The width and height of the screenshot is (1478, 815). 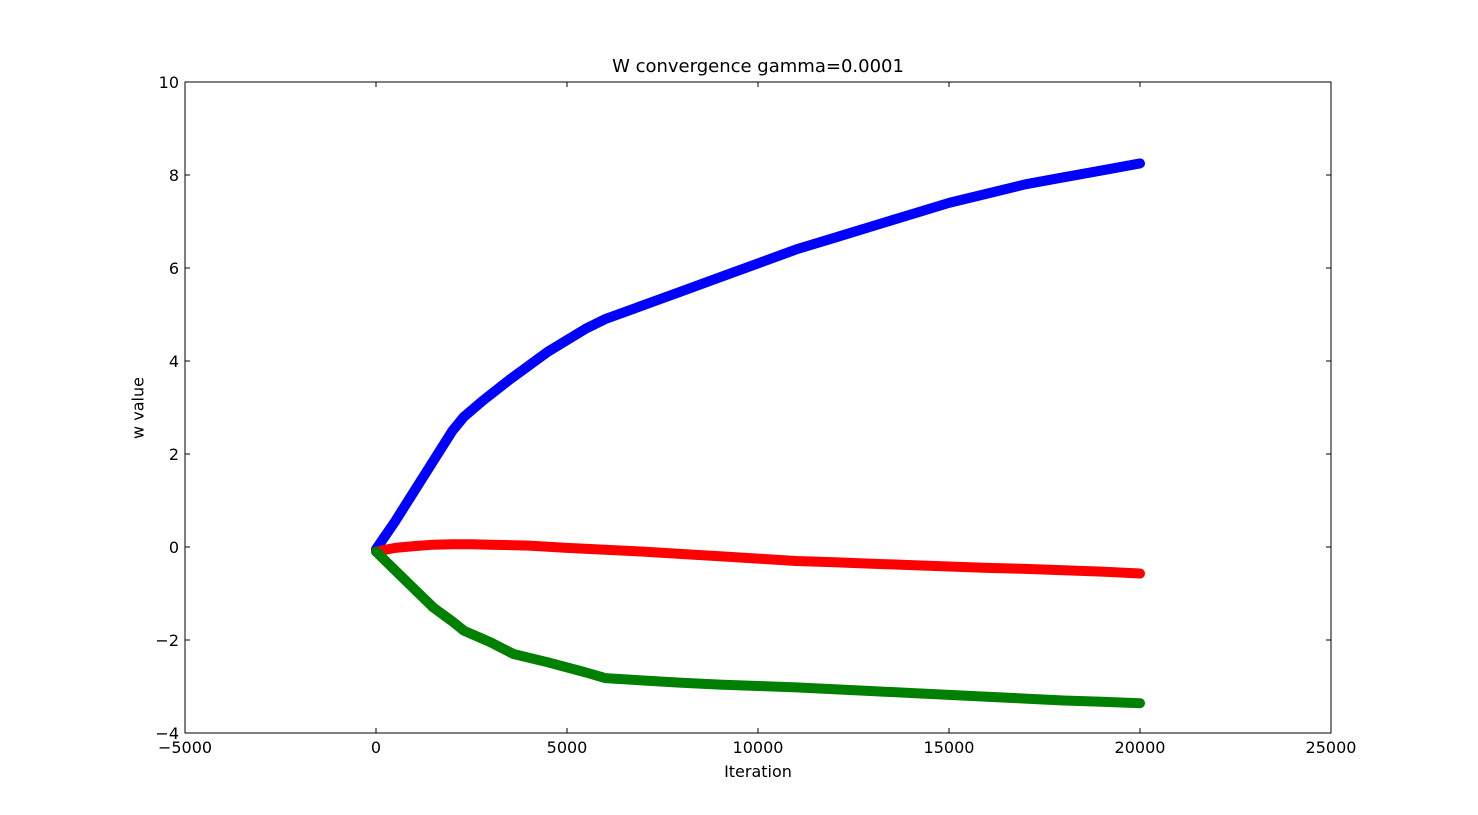 What do you see at coordinates (167, 640) in the screenshot?
I see `y-tick-label: −2` at bounding box center [167, 640].